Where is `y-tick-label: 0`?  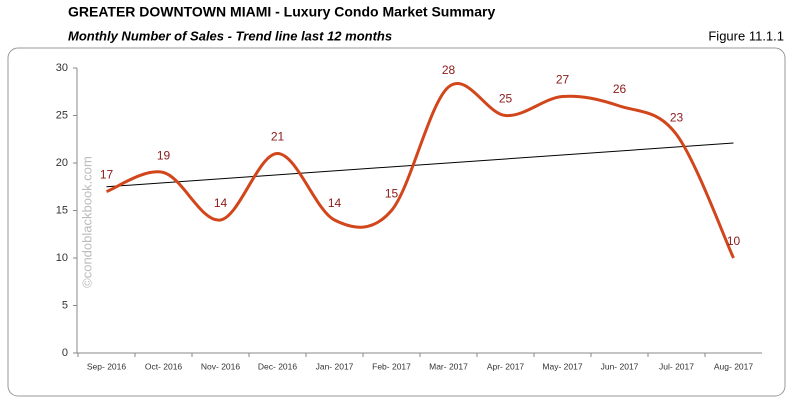
y-tick-label: 0 is located at coordinates (65, 353).